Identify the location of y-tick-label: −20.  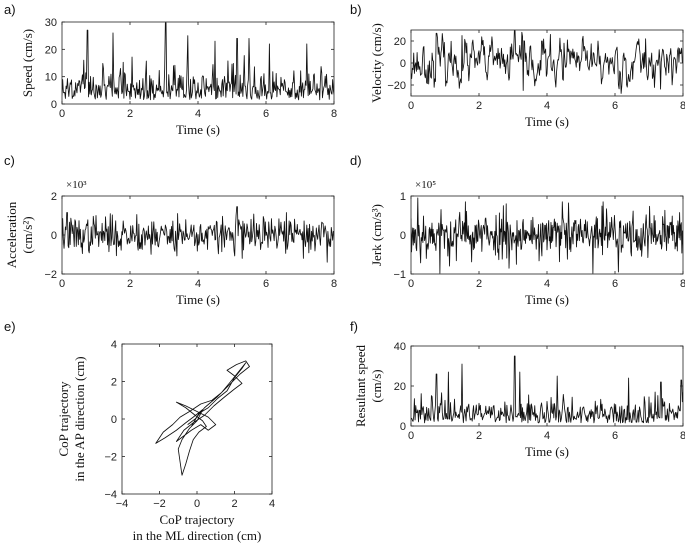
(396, 86).